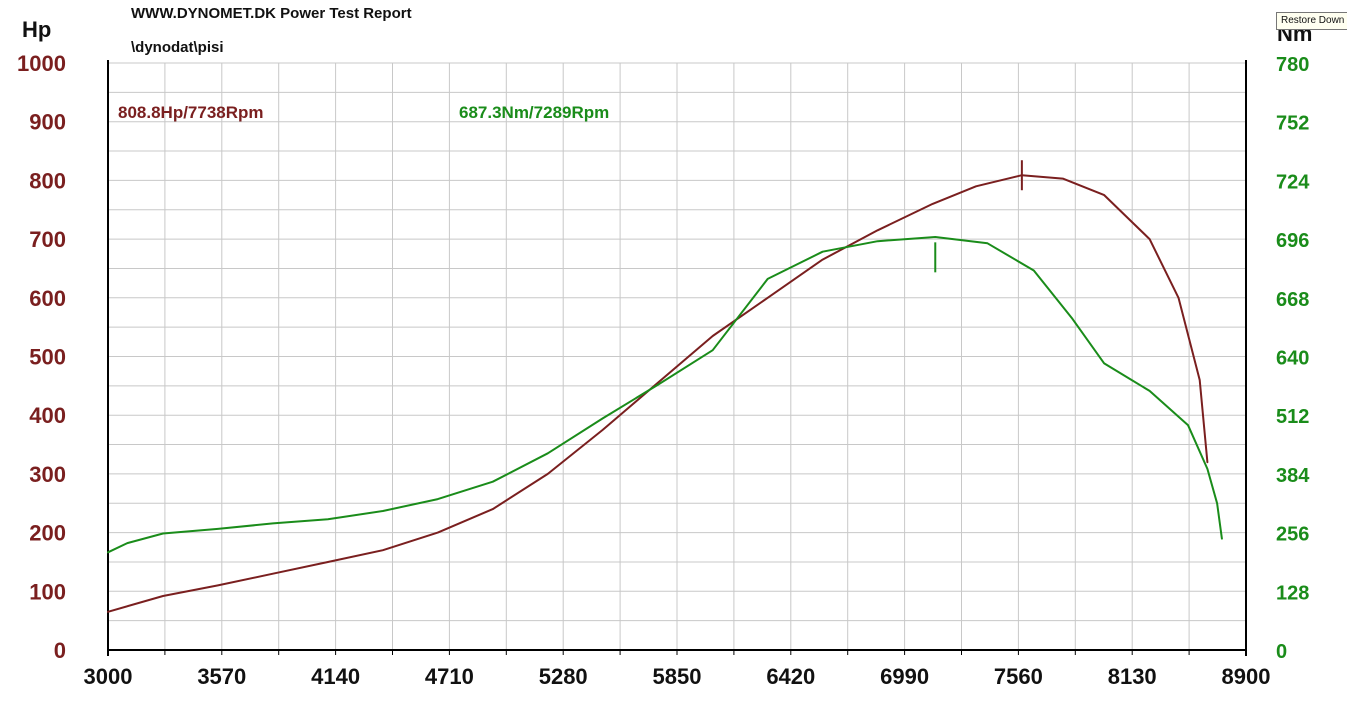  What do you see at coordinates (1292, 241) in the screenshot?
I see `y-right-tick-label: 696` at bounding box center [1292, 241].